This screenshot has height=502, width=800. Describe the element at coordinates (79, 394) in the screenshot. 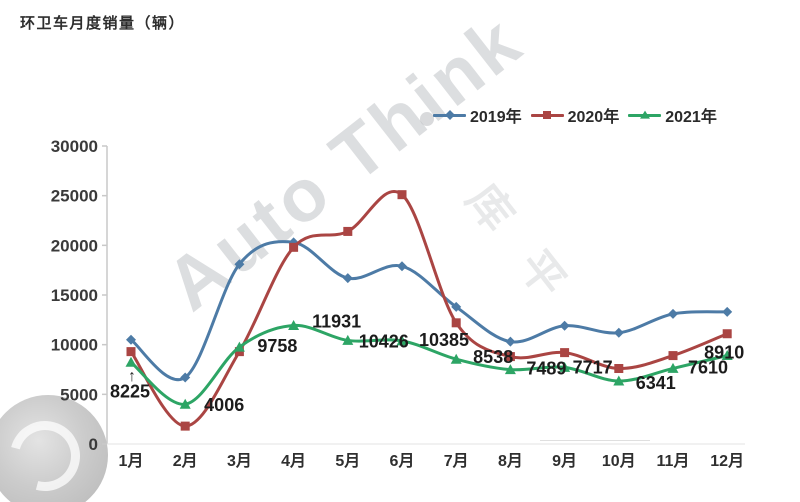

I see `y-tick-label: 5000` at that location.